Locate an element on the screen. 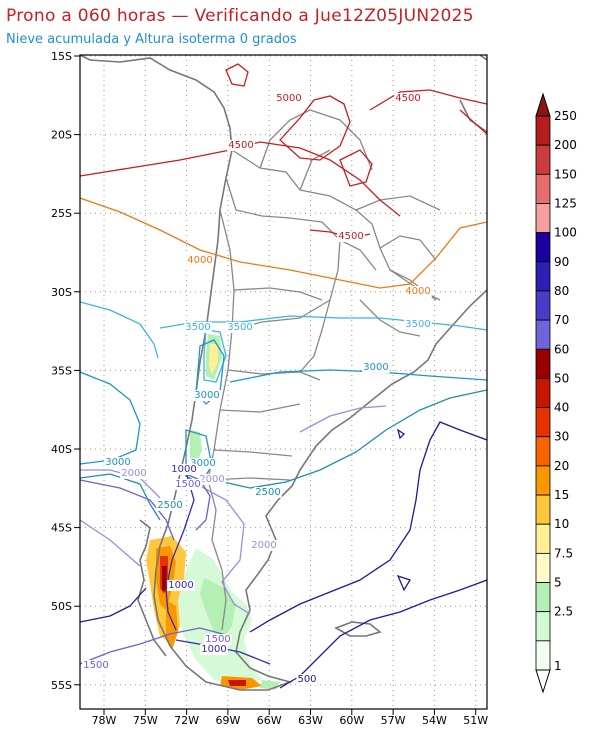 Image resolution: width=600 pixels, height=750 pixels. colorbar-label: 50 is located at coordinates (561, 378).